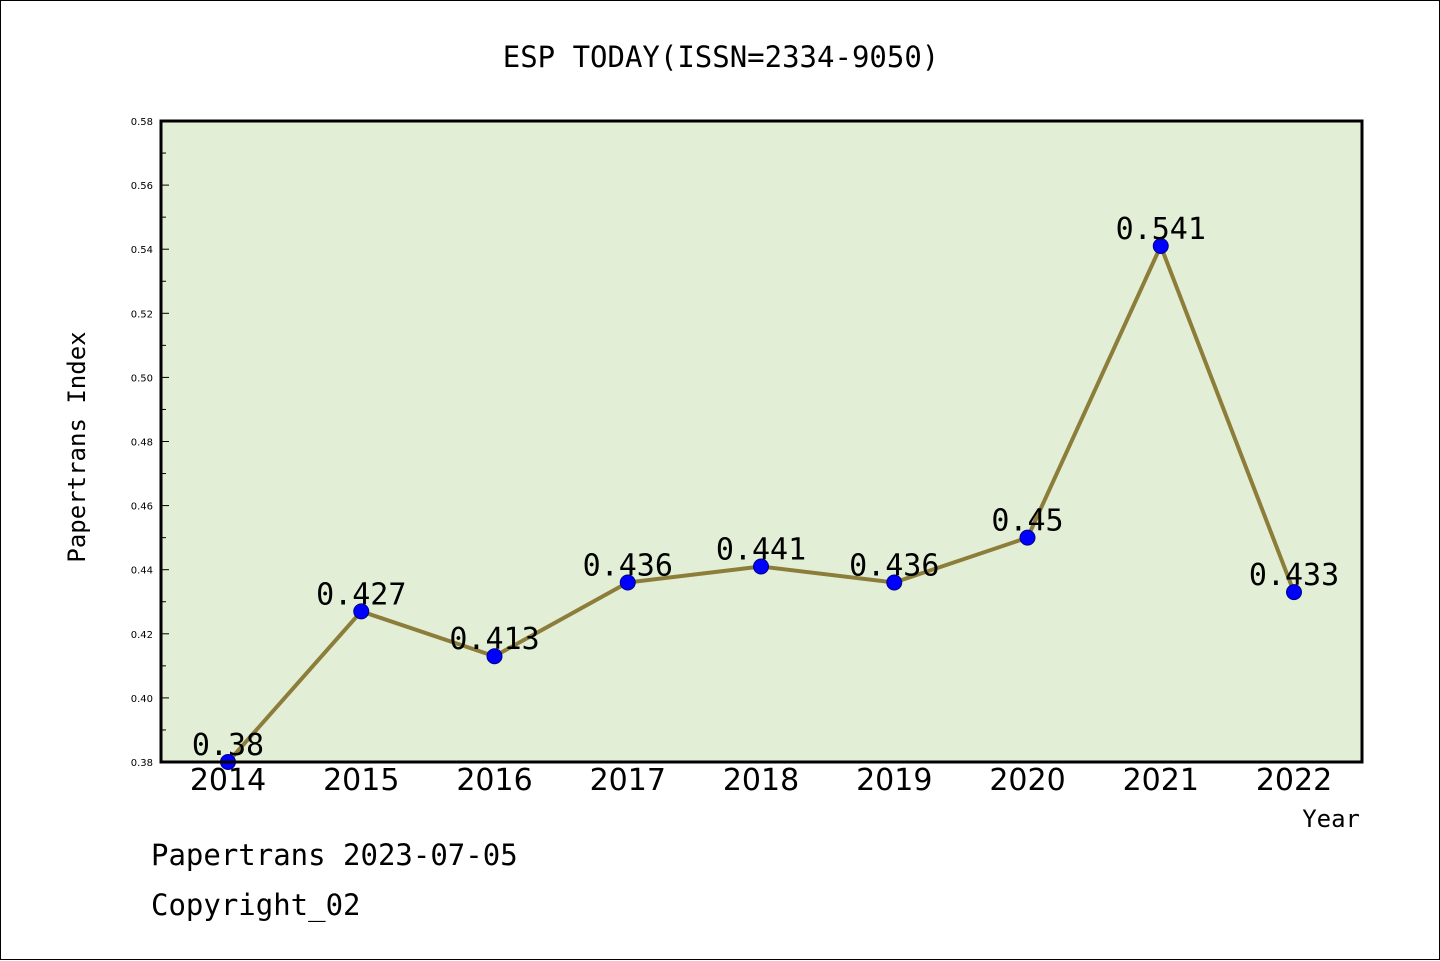 This screenshot has height=961, width=1440. Describe the element at coordinates (494, 639) in the screenshot. I see `data-label: 0.413` at that location.